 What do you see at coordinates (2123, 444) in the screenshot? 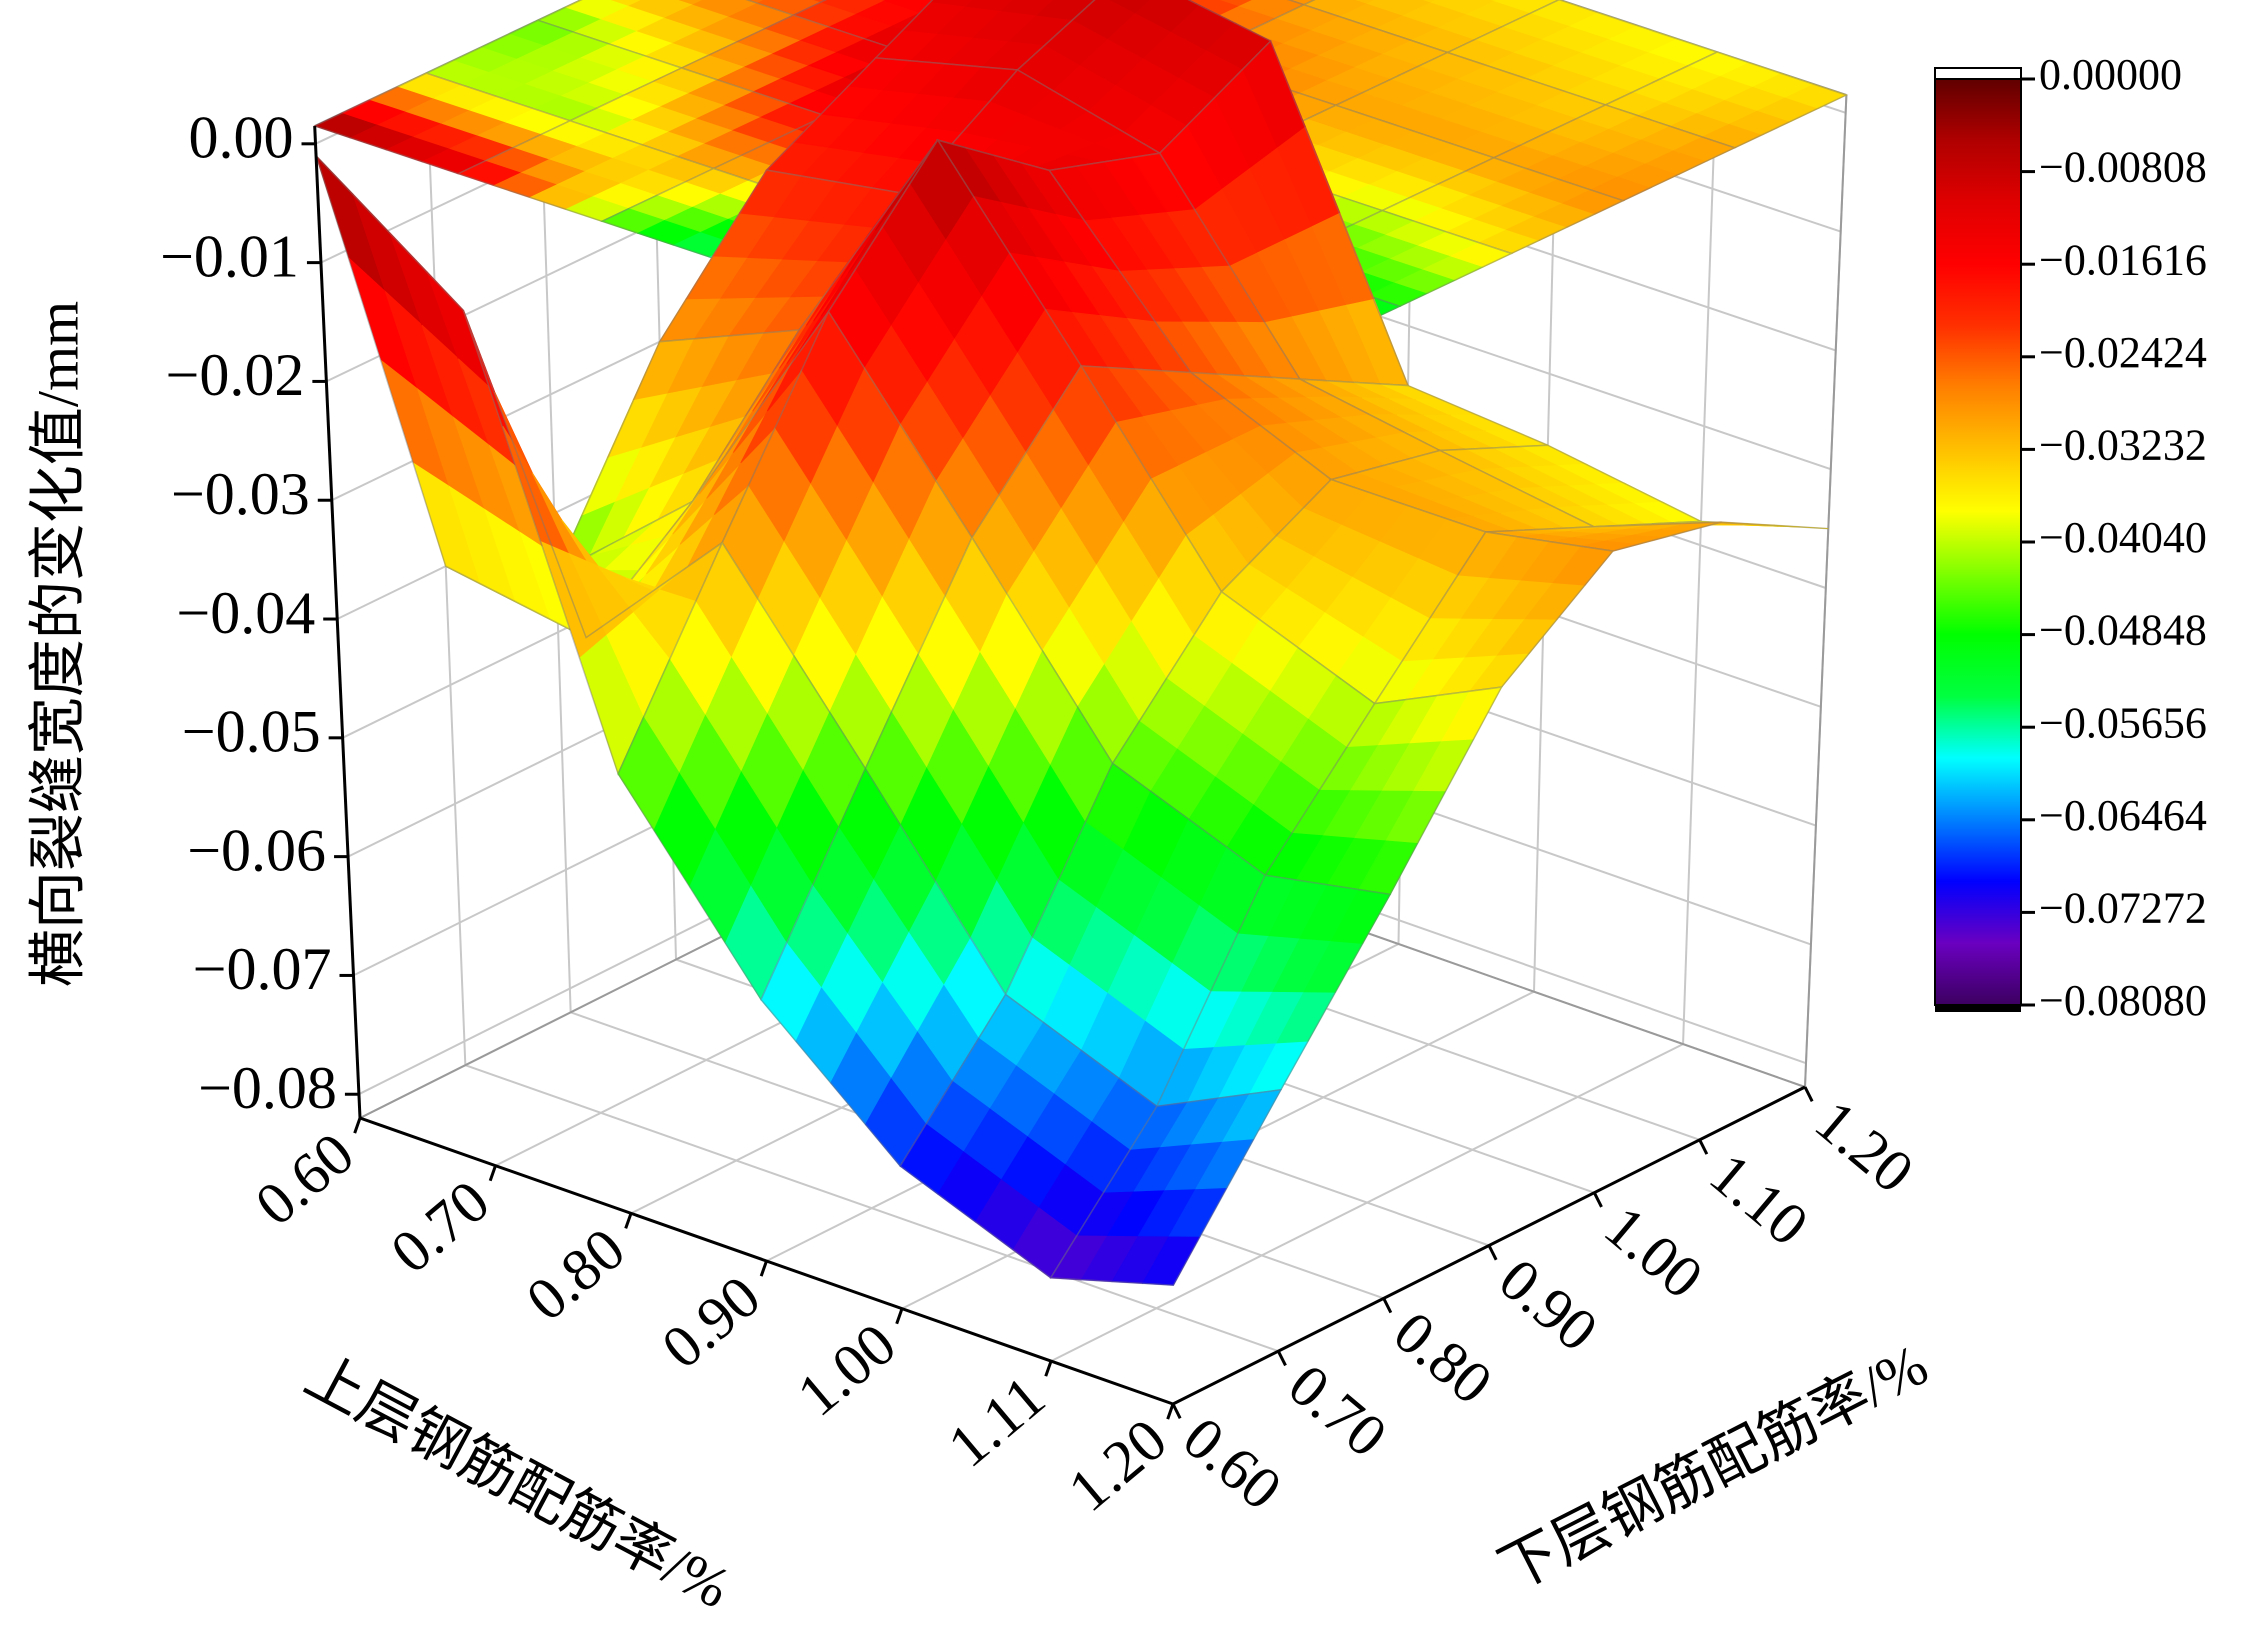
I see `colorbar-tick-label: −0.03232` at bounding box center [2123, 444].